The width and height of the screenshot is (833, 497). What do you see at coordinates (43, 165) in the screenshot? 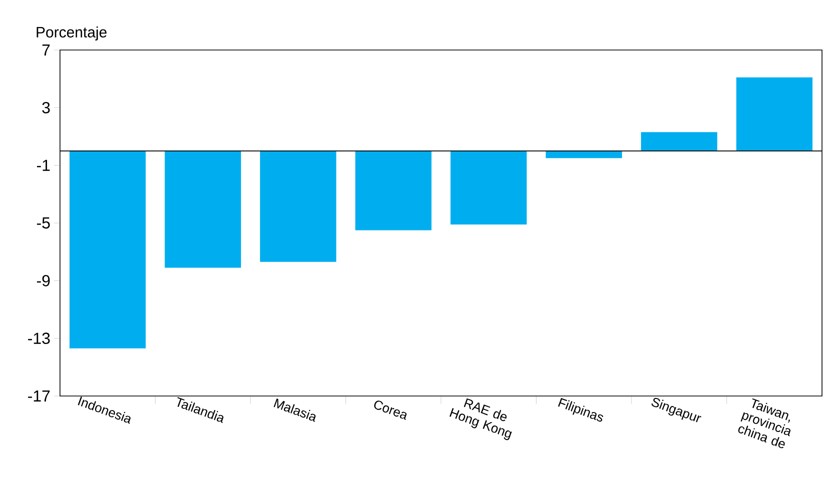
I see `y-tick-label: -1` at bounding box center [43, 165].